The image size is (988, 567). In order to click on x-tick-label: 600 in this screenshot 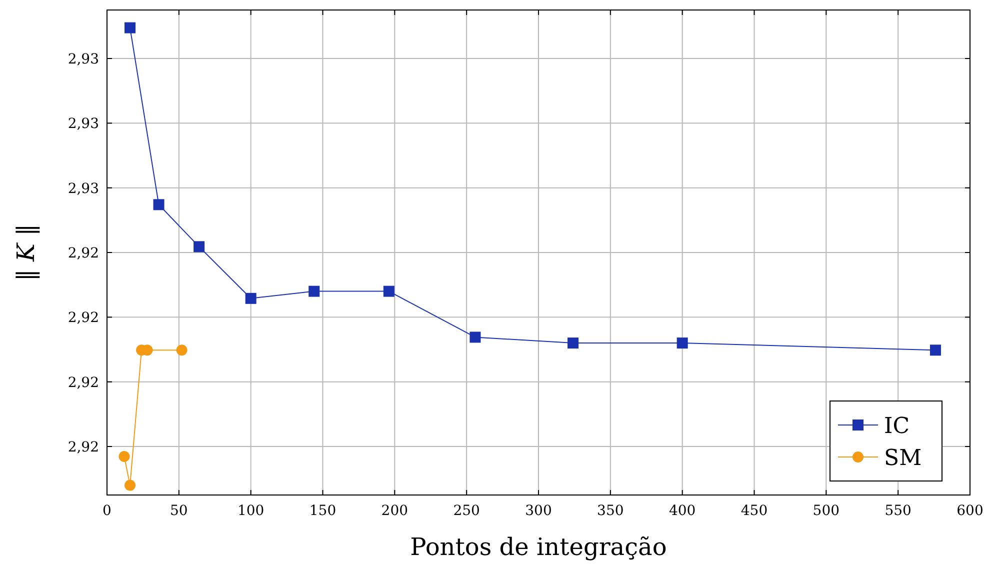, I will do `click(970, 511)`.